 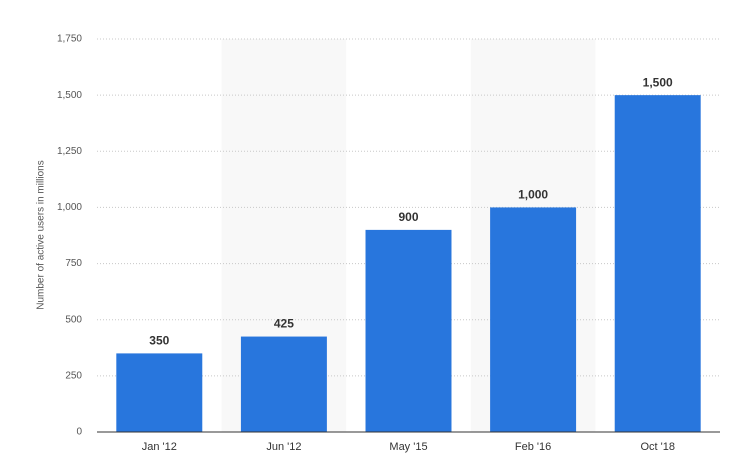 What do you see at coordinates (408, 447) in the screenshot?
I see `x-tick-label: May '15` at bounding box center [408, 447].